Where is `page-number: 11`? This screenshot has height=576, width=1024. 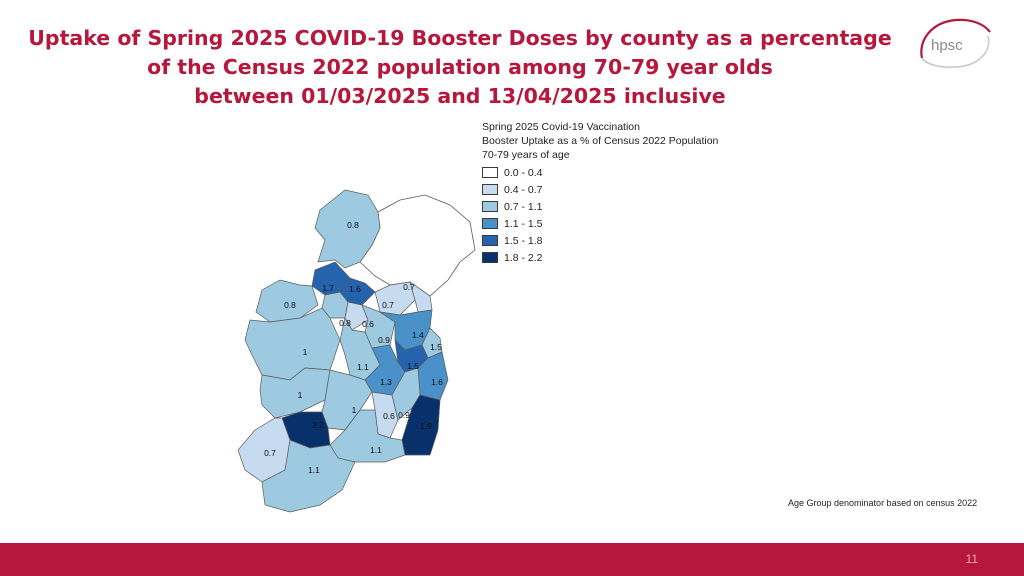
page-number: 11 is located at coordinates (971, 559).